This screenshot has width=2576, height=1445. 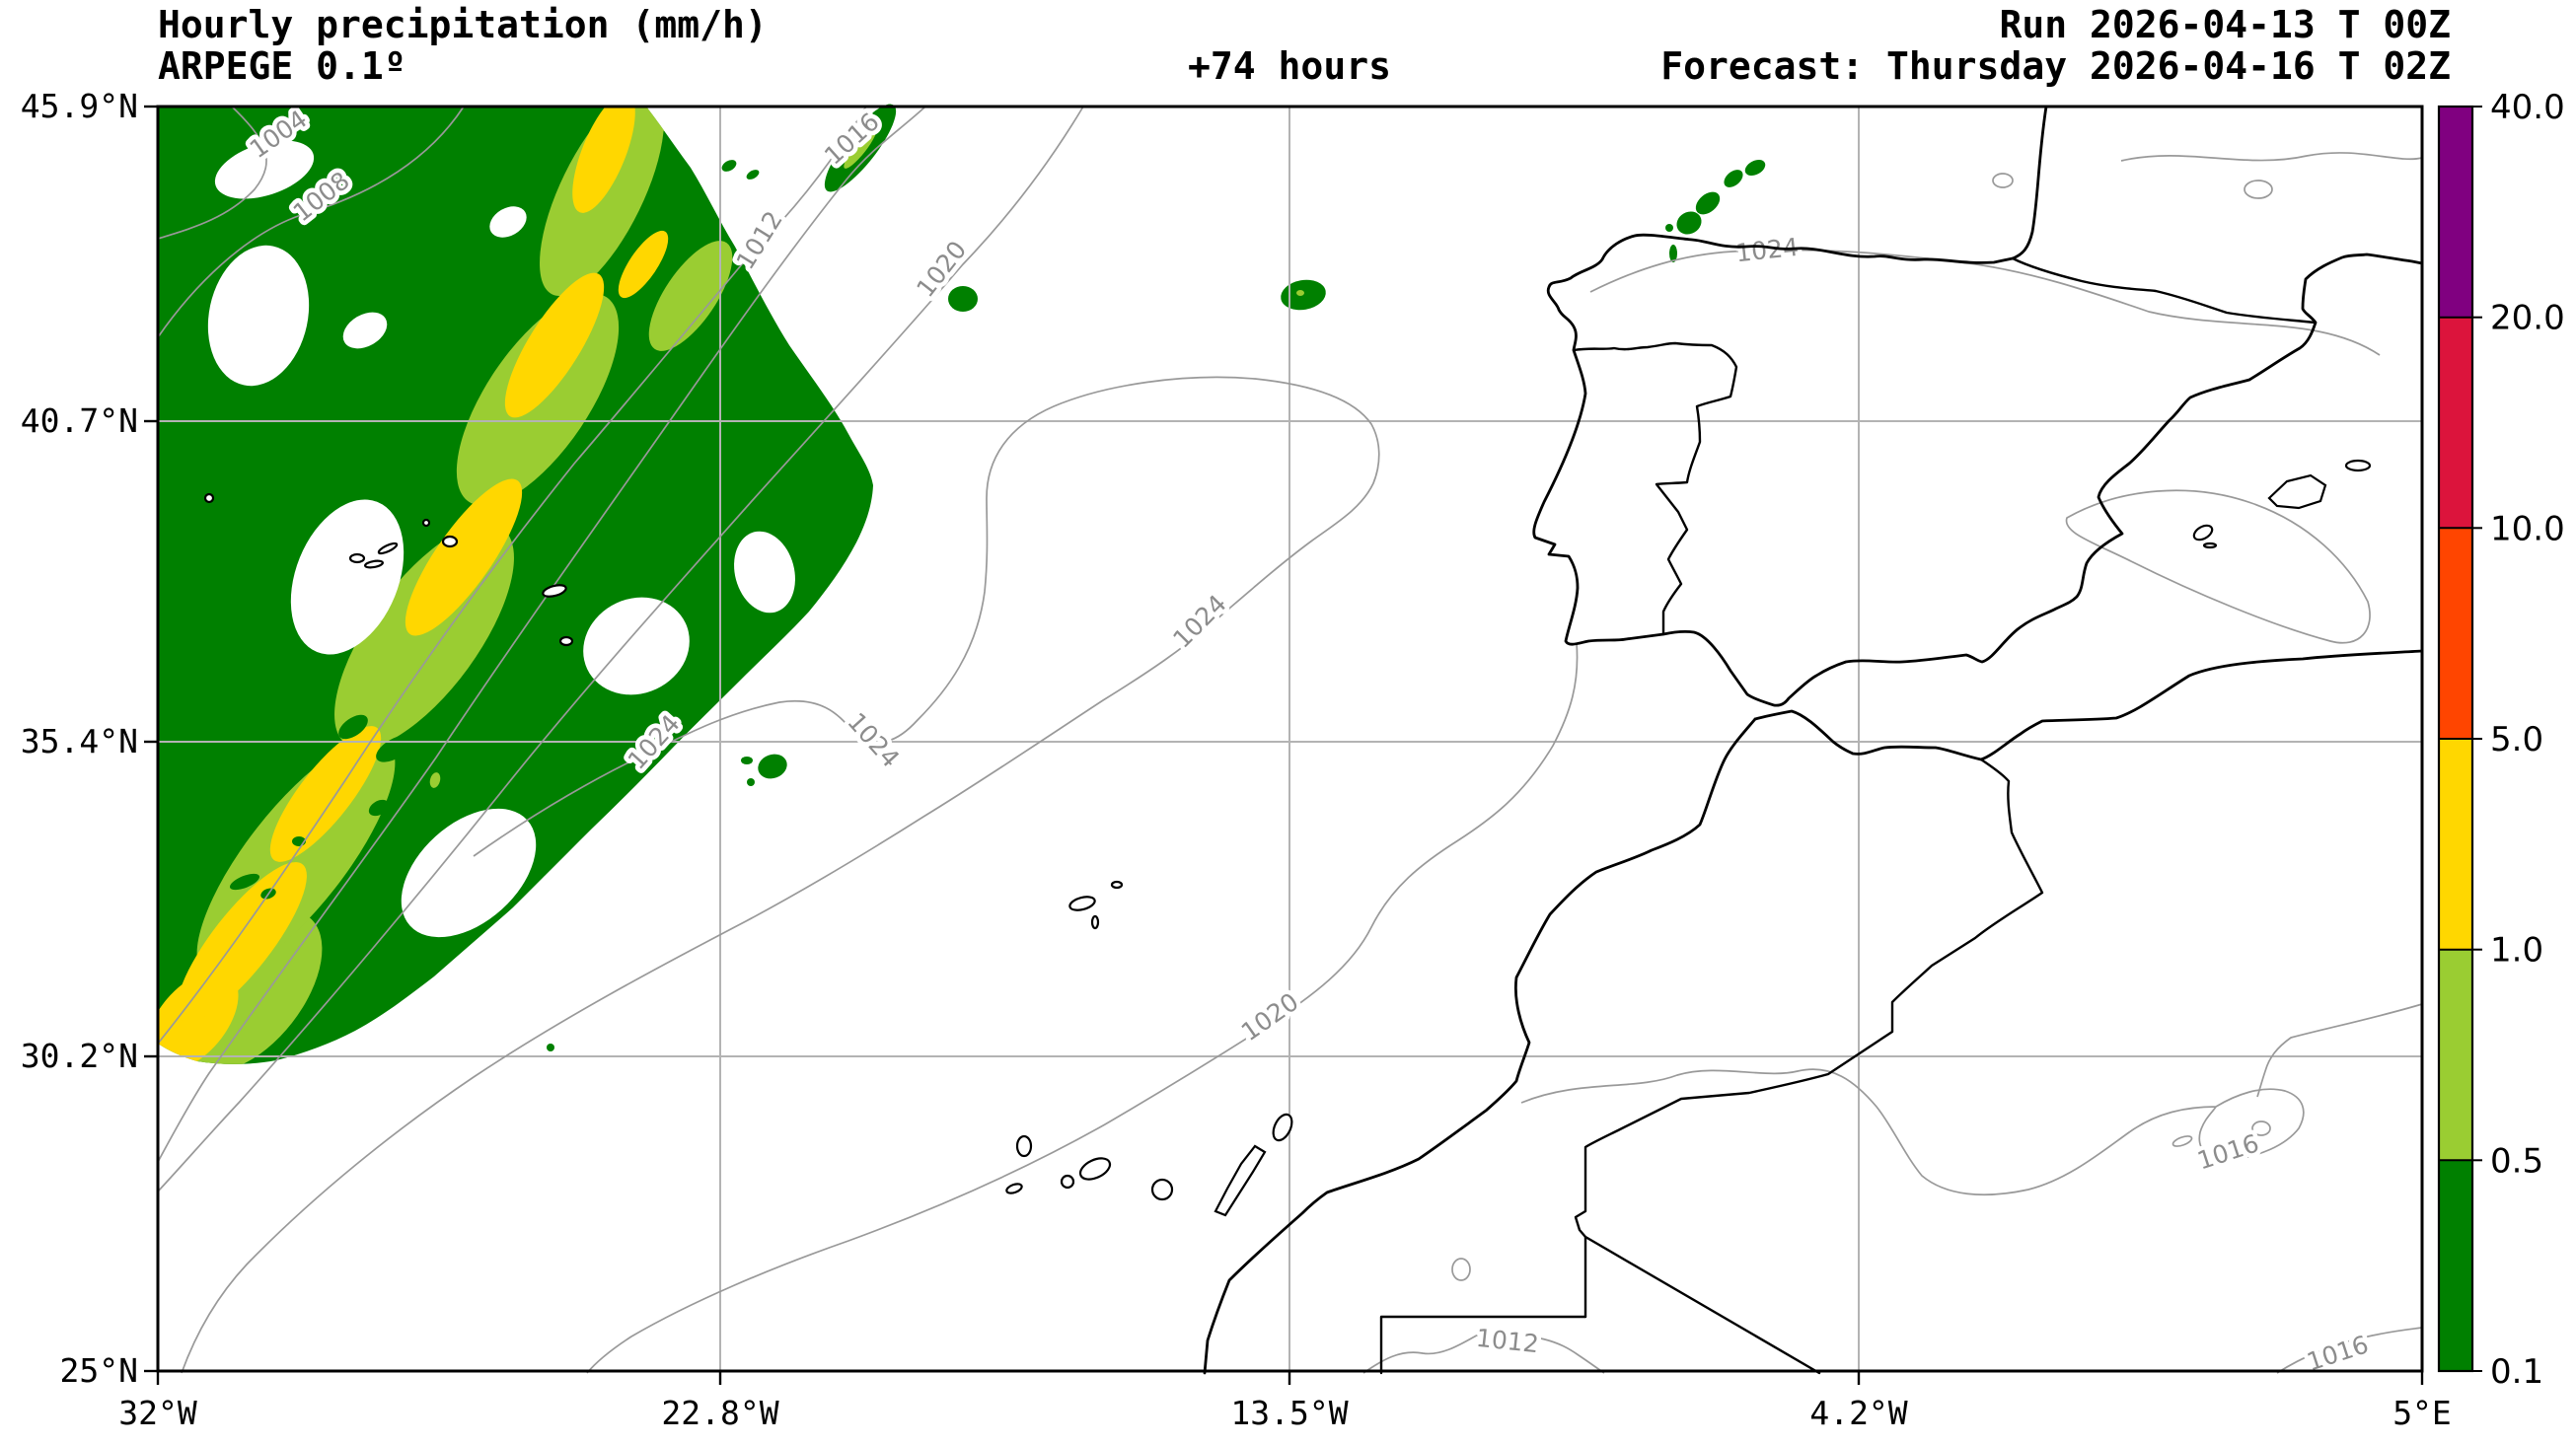 What do you see at coordinates (2527, 318) in the screenshot?
I see `colorbar-tick-label: 20.0` at bounding box center [2527, 318].